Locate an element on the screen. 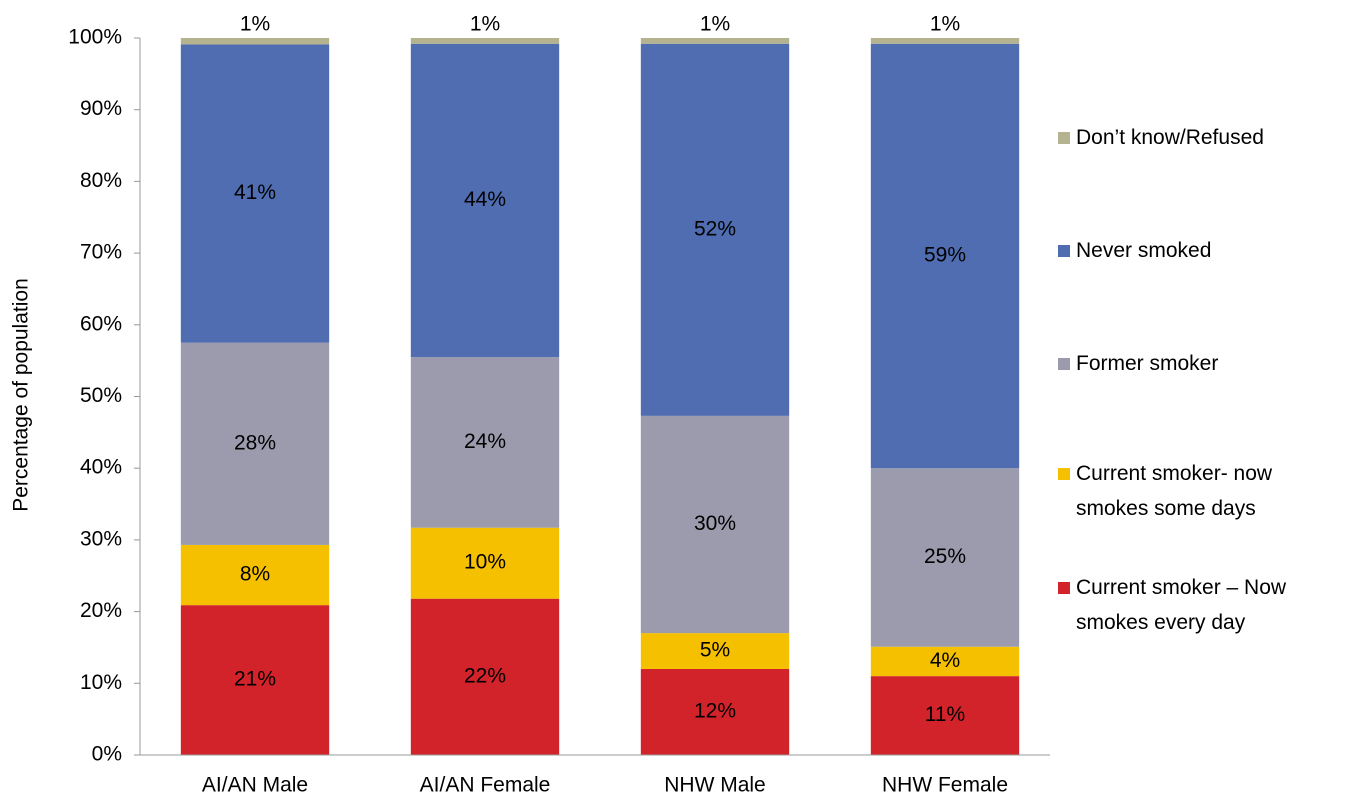  data-label: 4% is located at coordinates (945, 660).